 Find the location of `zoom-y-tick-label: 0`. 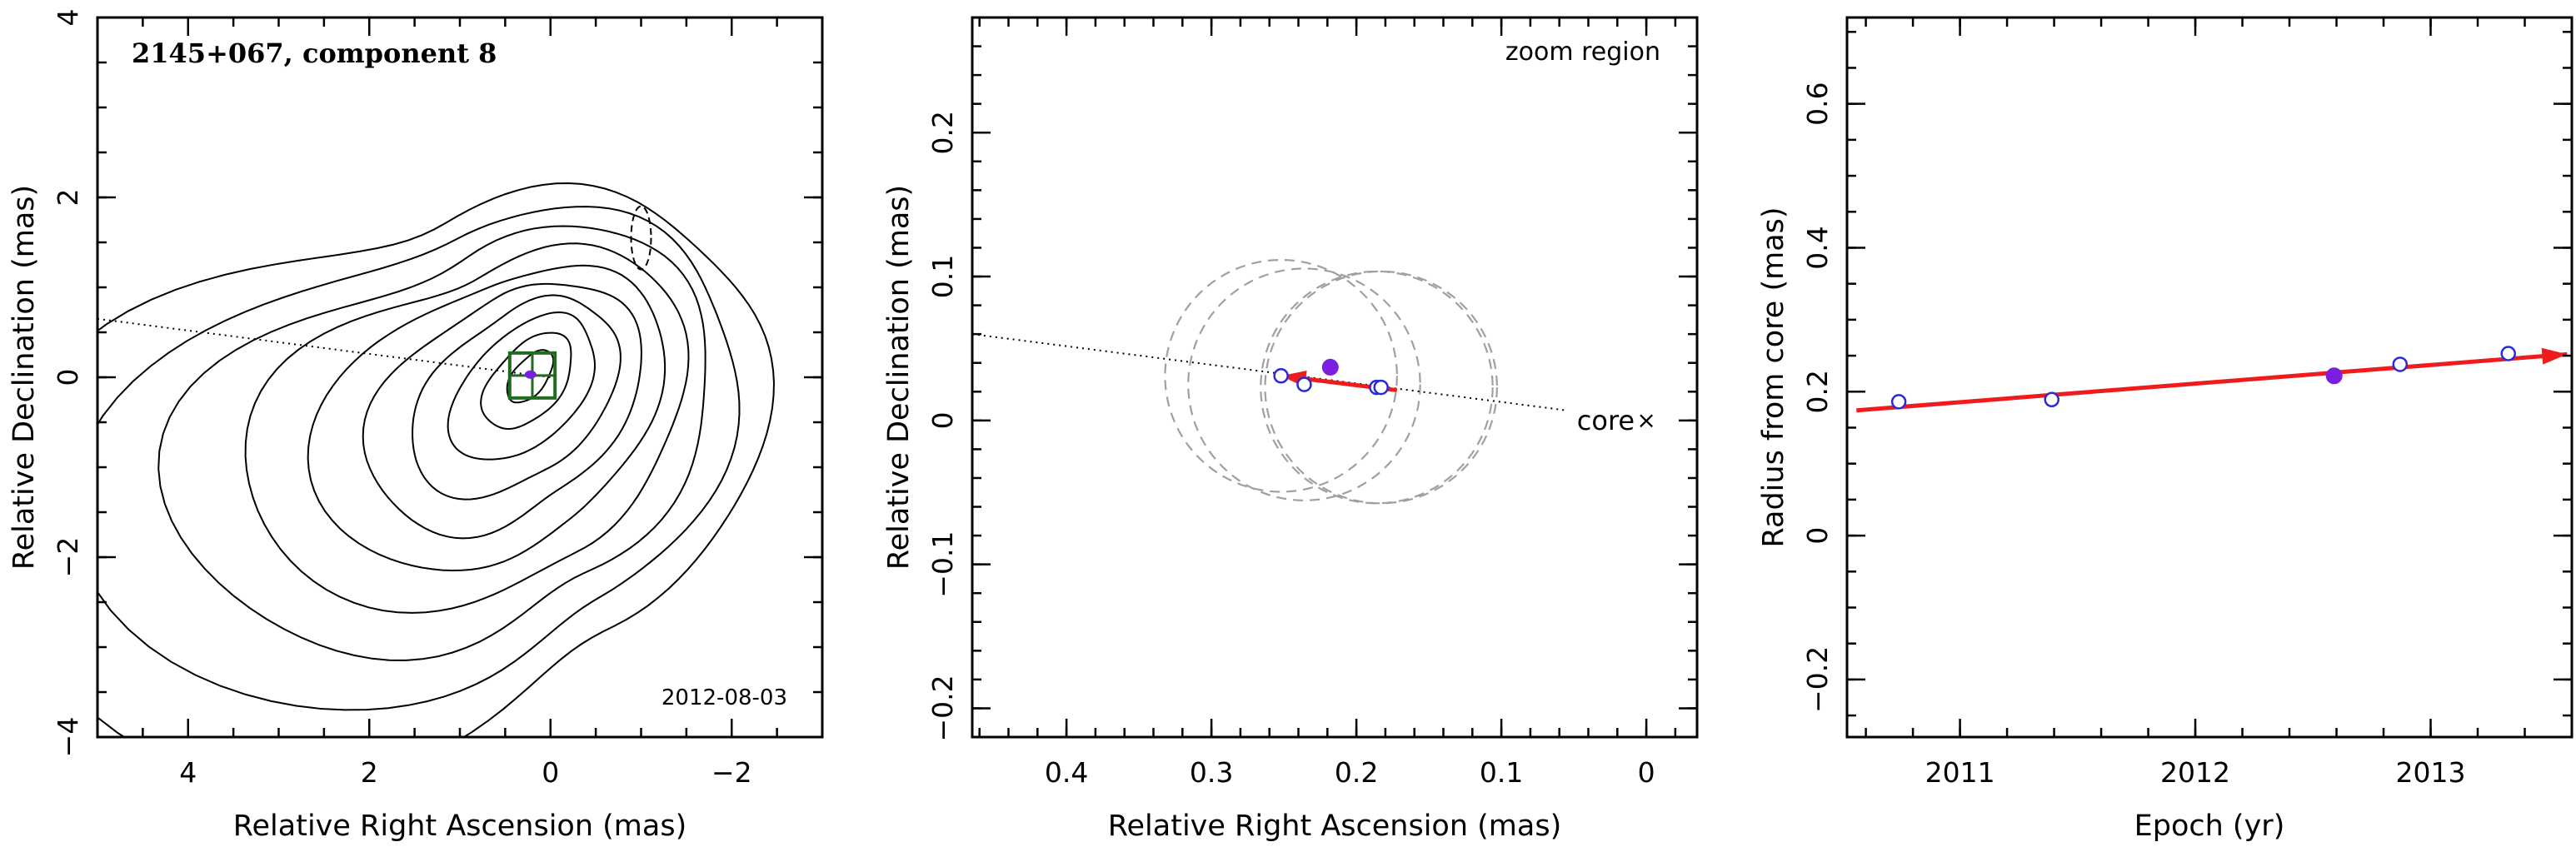

zoom-y-tick-label: 0 is located at coordinates (942, 420).